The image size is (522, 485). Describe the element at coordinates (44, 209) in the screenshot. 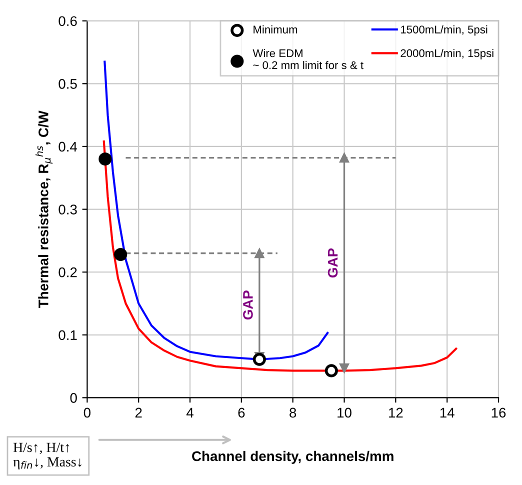

I see `y-axis-title: Thermal resistance, R$_{μ}$$^{hs}$, C/W` at that location.